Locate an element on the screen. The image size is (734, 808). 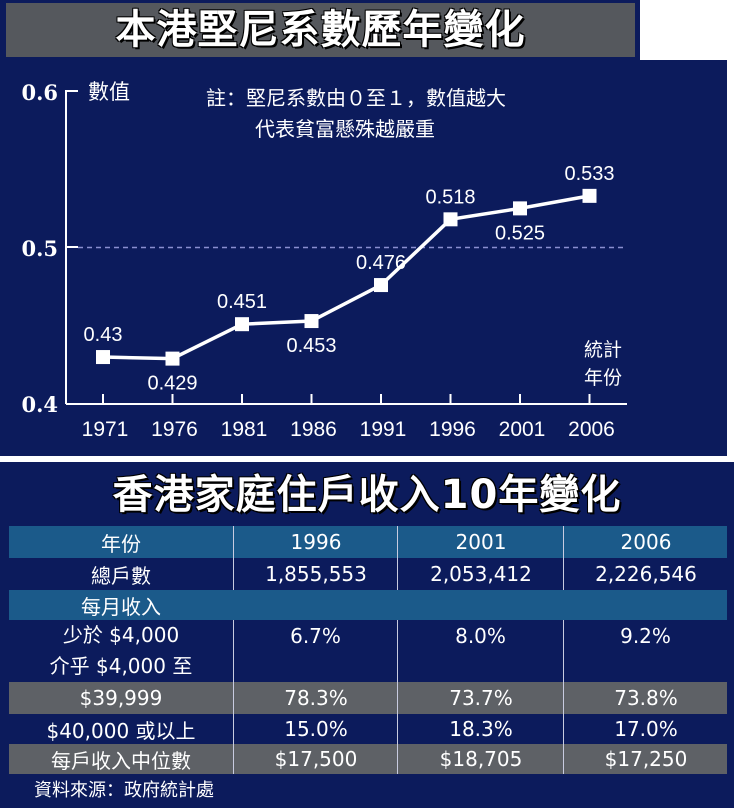
data-label: 0.533 is located at coordinates (589, 174).